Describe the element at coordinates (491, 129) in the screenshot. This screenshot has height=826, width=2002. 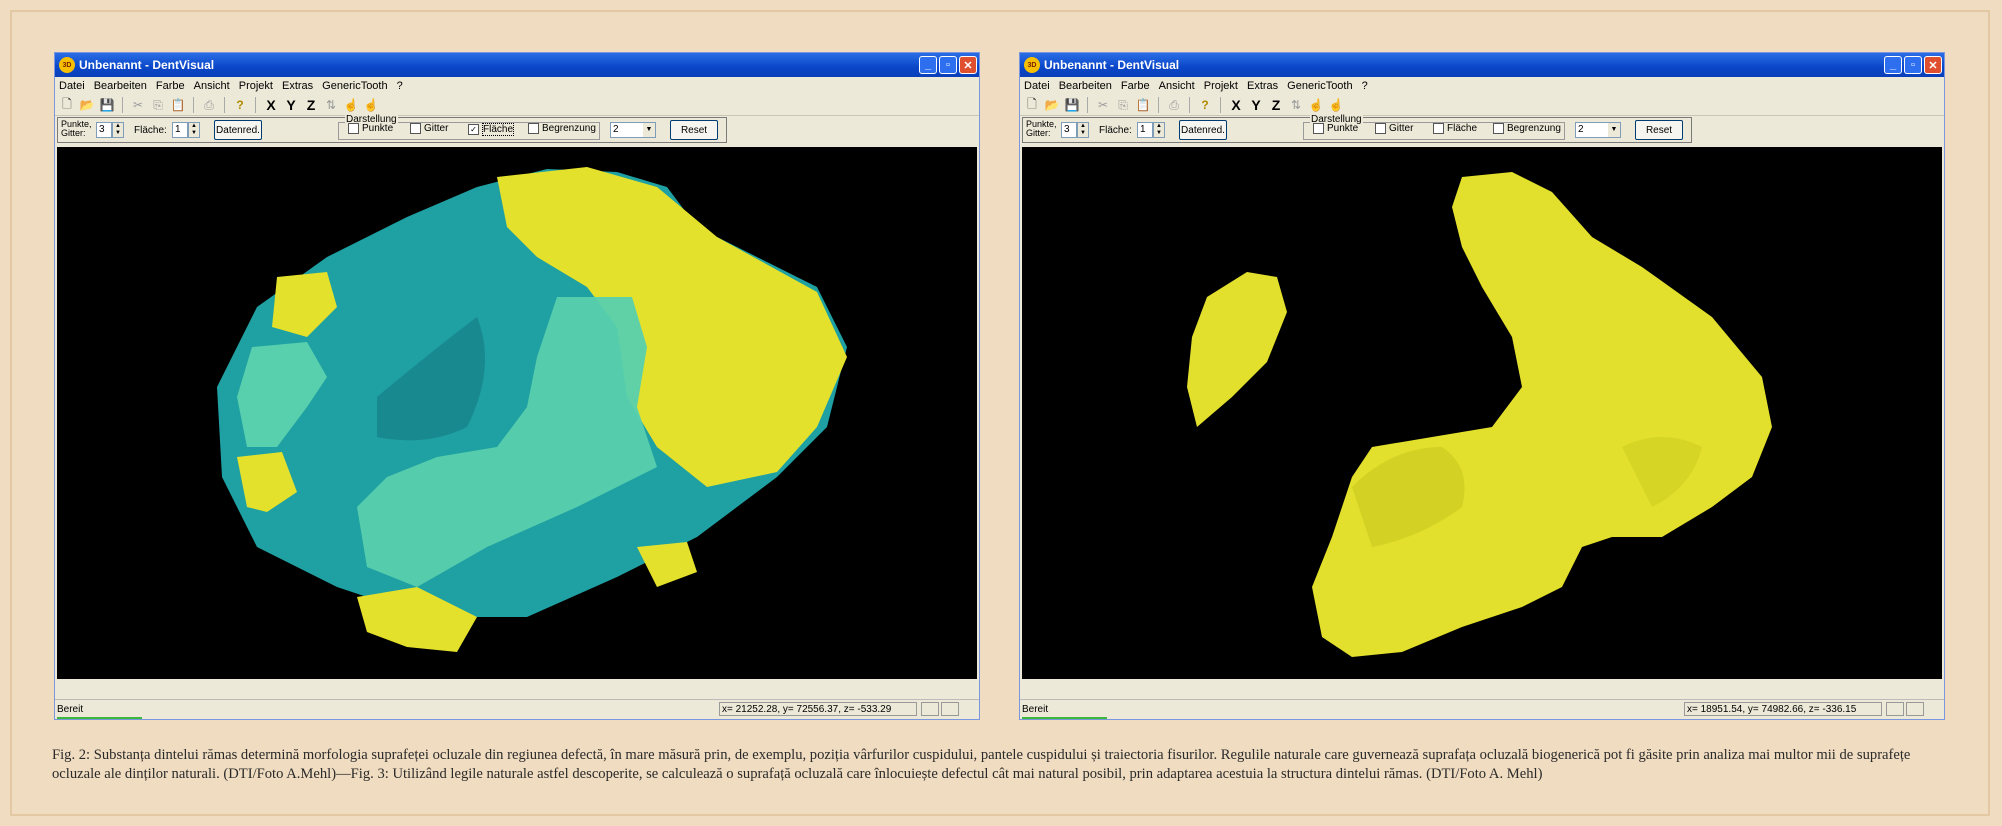
I see `checkbox-flaeche: ✓ Fläche` at that location.